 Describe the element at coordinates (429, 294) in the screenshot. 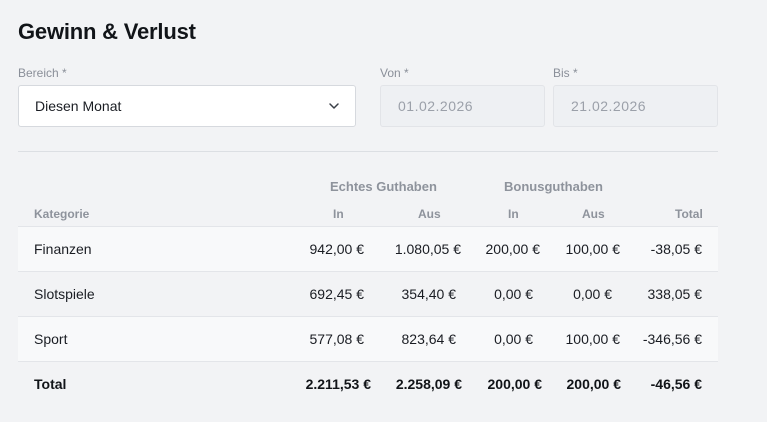

I see `cell-echt-aus: 354,40 €` at that location.